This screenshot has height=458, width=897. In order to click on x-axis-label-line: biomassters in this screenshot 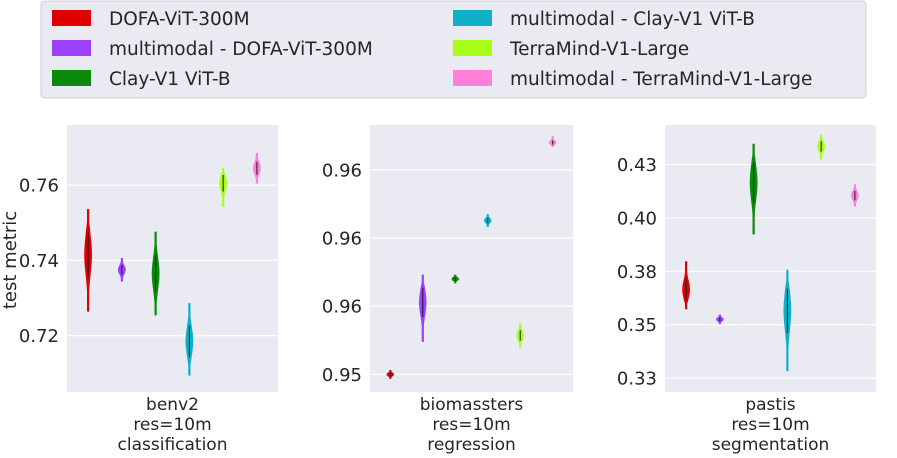, I will do `click(472, 405)`.